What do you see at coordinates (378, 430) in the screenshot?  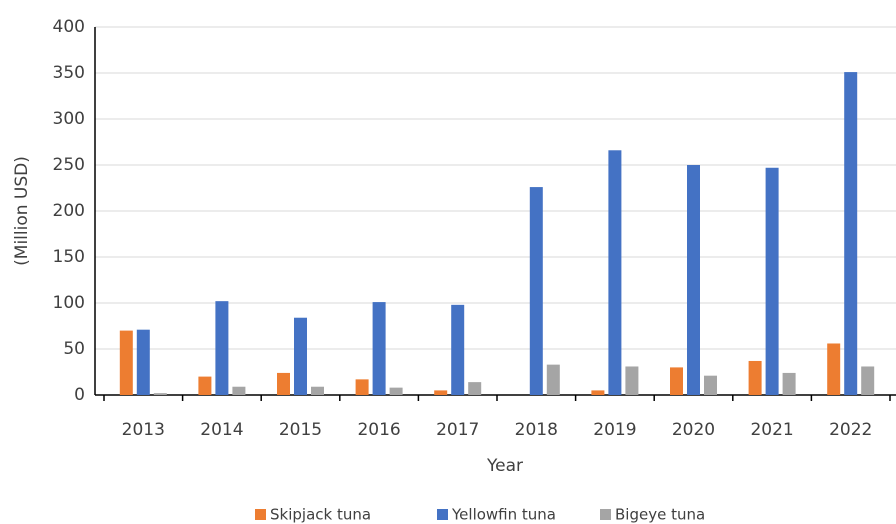 I see `x-tick-label: 2016` at bounding box center [378, 430].